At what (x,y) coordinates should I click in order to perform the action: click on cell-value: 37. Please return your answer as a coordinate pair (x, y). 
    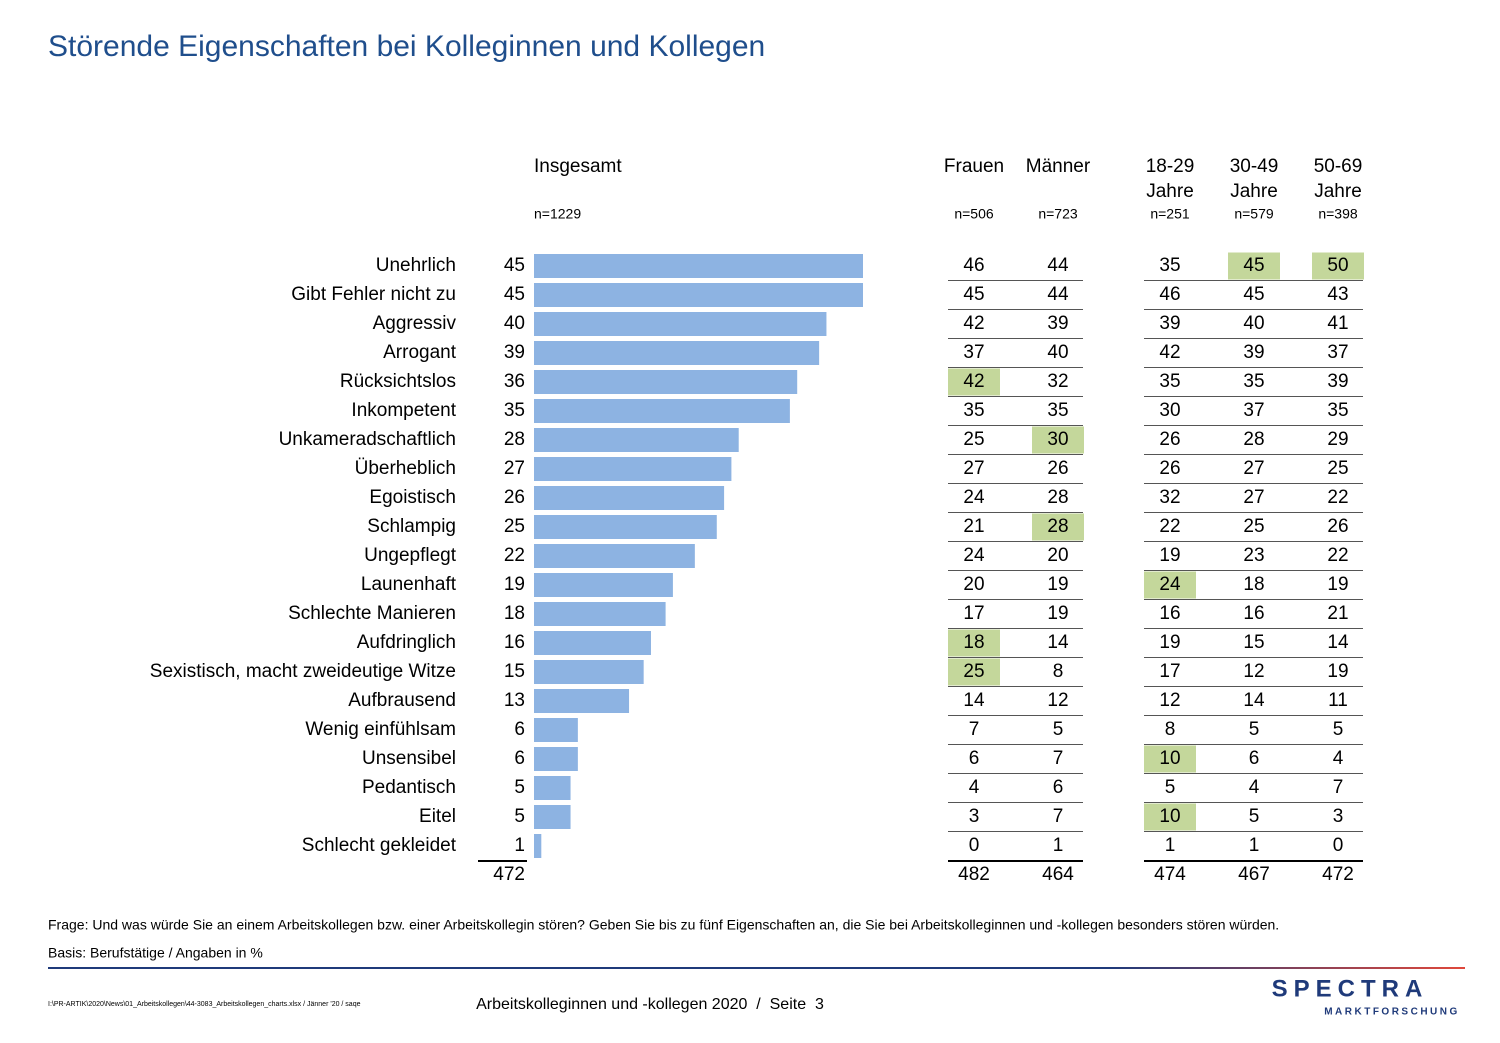
    Looking at the image, I should click on (1253, 410).